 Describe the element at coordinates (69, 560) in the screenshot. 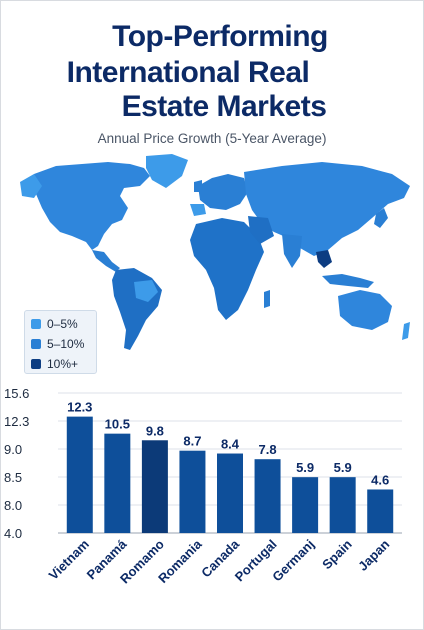

I see `x-tick-label: Vietnam` at that location.